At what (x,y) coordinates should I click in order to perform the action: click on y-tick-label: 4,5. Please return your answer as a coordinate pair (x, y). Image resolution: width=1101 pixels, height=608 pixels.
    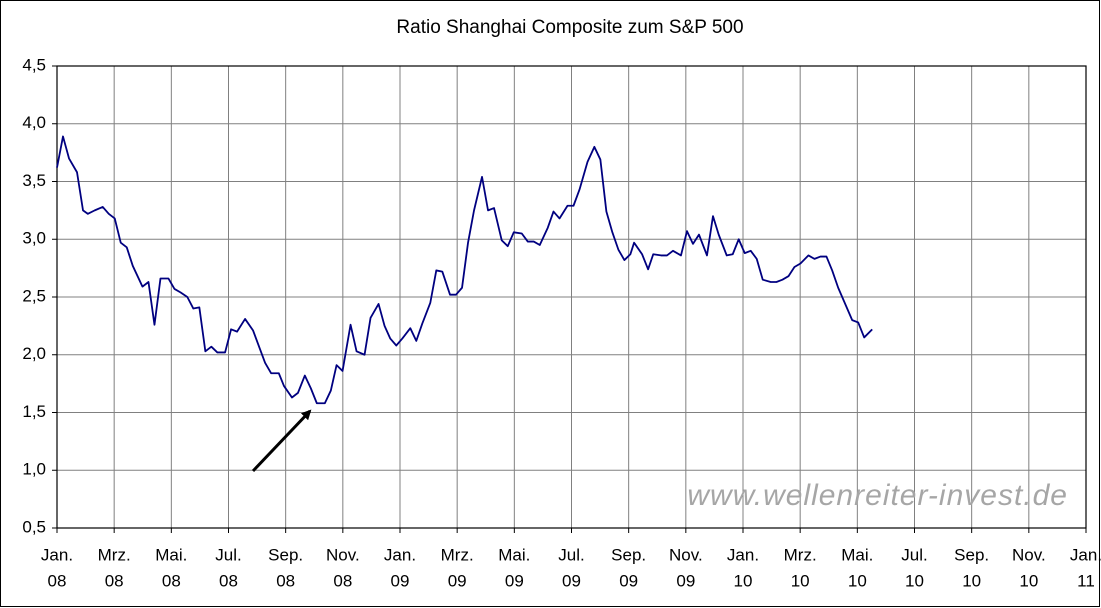
    Looking at the image, I should click on (34, 64).